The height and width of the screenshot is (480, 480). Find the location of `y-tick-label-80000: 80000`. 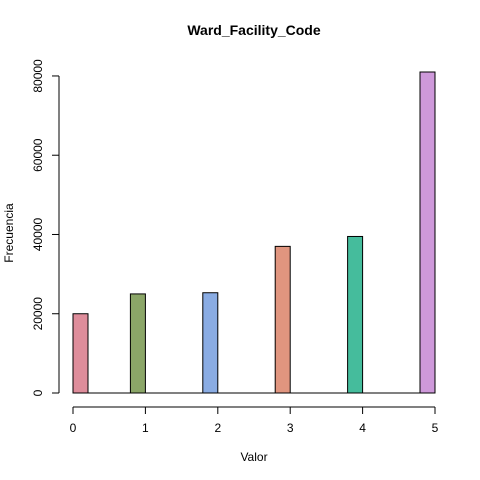

y-tick-label-80000: 80000 is located at coordinates (38, 76).